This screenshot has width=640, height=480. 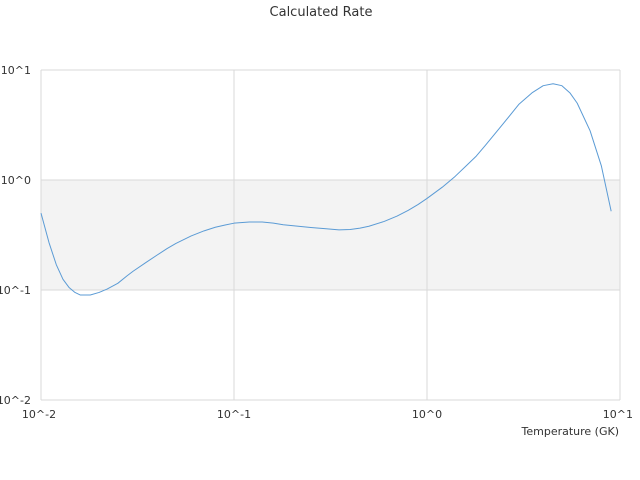 What do you see at coordinates (618, 414) in the screenshot?
I see `x-tick-label: 10^1` at bounding box center [618, 414].